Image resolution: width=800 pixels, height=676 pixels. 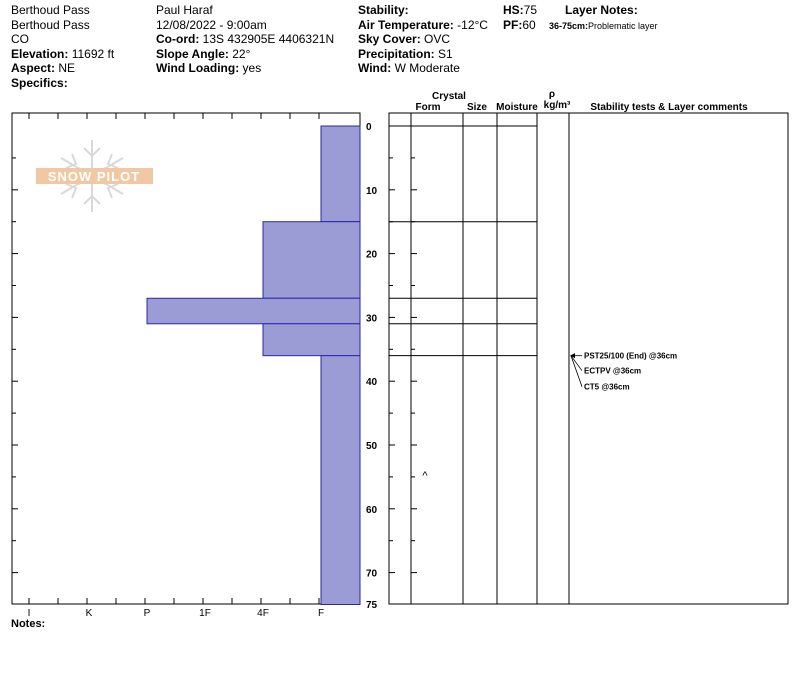 I want to click on logo-text: SNOW PILOT, so click(x=94, y=176).